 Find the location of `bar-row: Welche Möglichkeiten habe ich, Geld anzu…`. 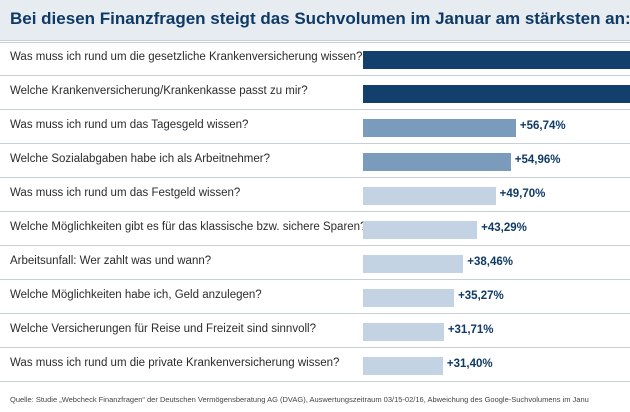

bar-row: Welche Möglichkeiten habe ich, Geld anzu… is located at coordinates (315, 297).